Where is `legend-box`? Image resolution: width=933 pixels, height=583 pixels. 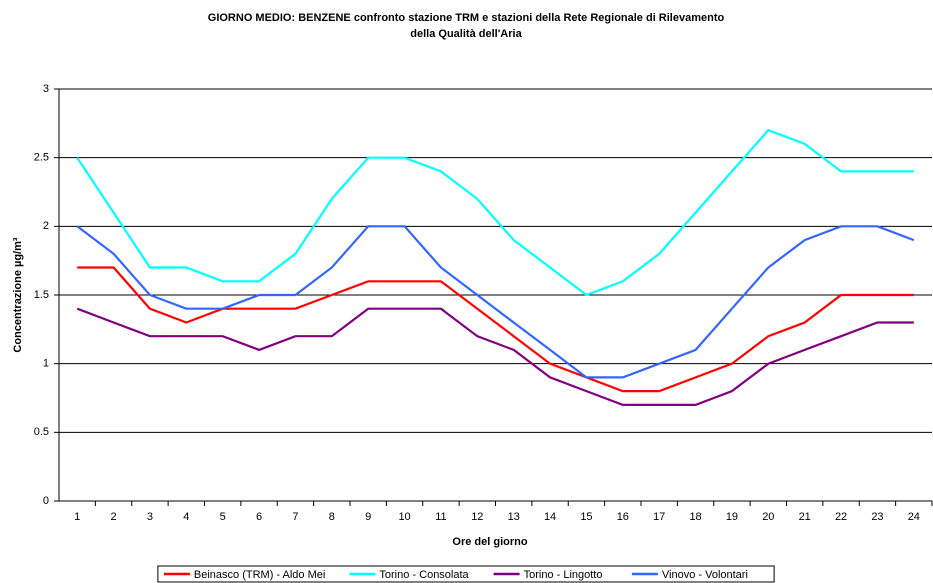
legend-box is located at coordinates (466, 574).